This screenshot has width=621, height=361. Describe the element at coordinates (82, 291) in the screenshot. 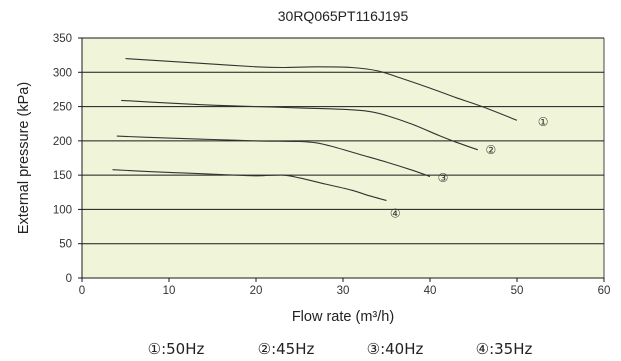

I see `x-tick-label-0: 0` at that location.